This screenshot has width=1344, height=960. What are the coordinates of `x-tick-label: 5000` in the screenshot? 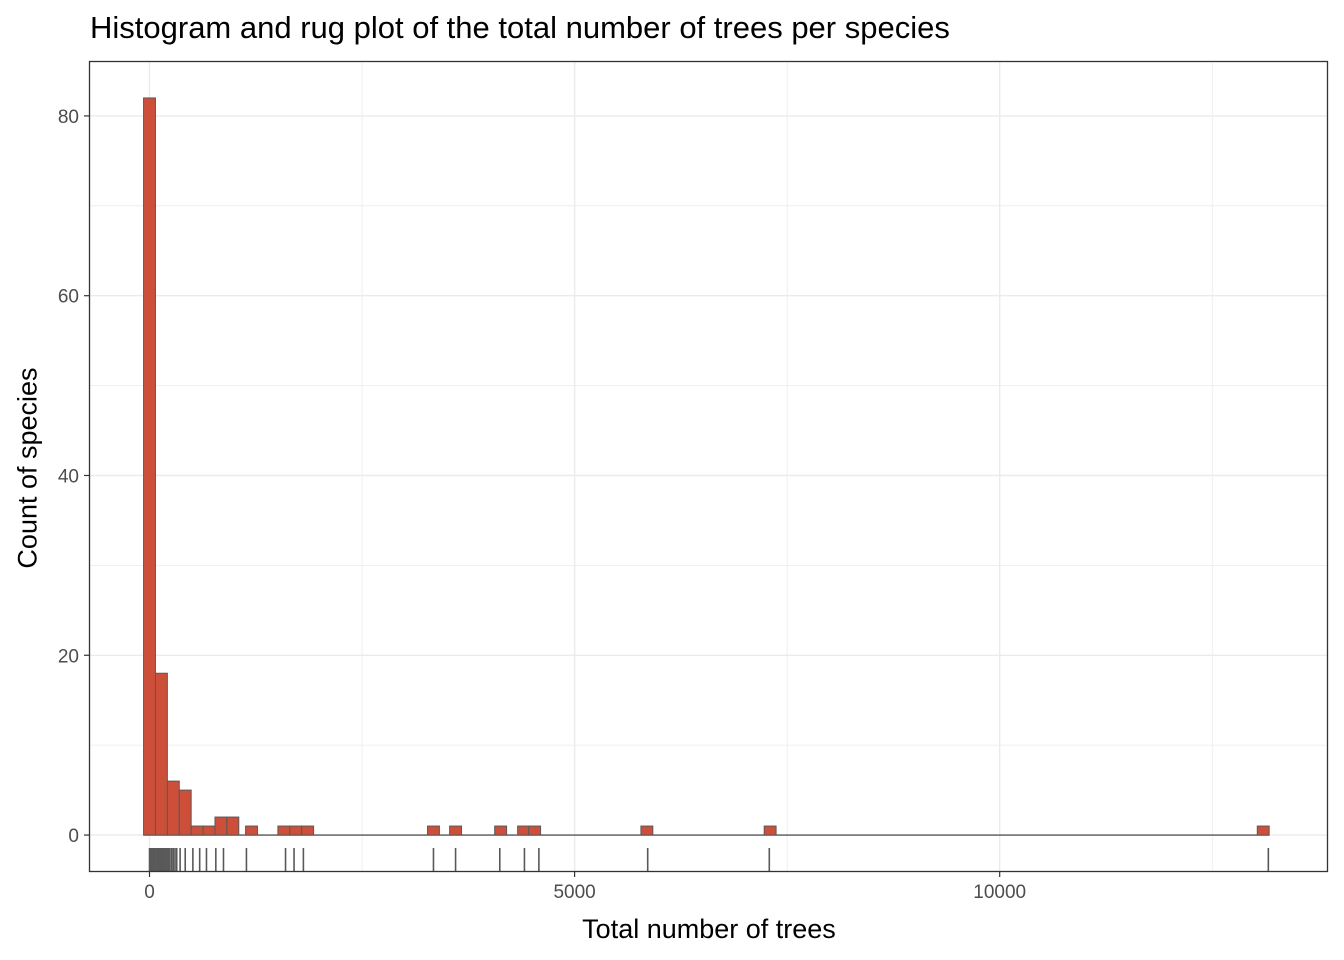 It's located at (574, 892).